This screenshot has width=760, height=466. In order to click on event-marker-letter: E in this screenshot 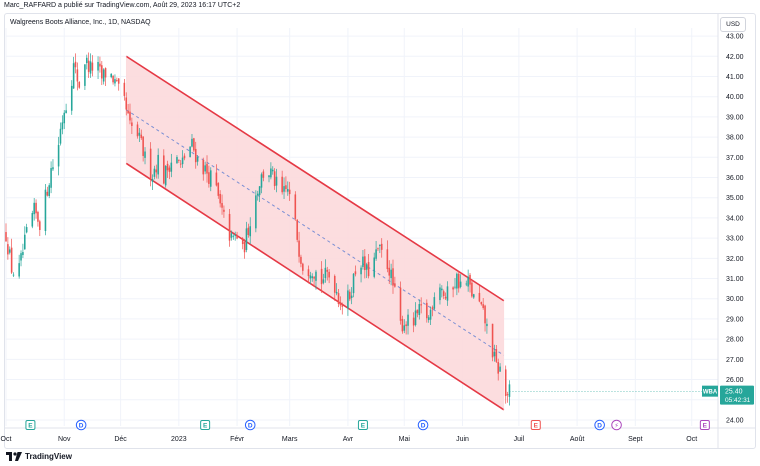, I will do `click(705, 425)`.